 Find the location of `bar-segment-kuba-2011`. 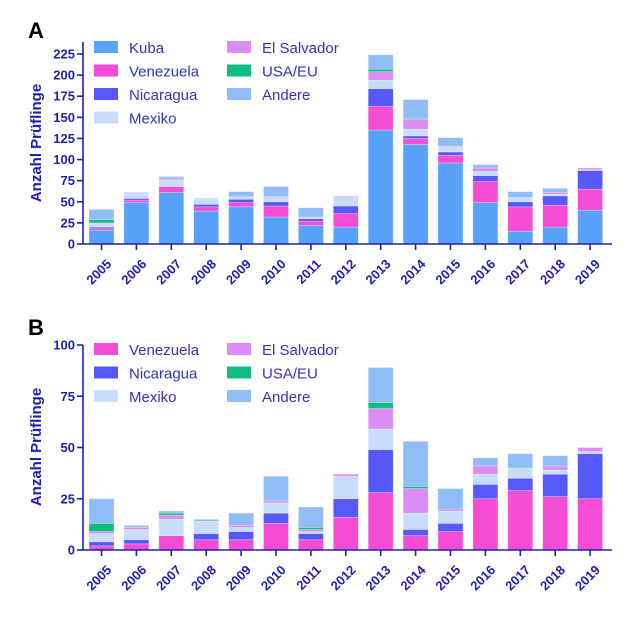

bar-segment-kuba-2011 is located at coordinates (311, 235).